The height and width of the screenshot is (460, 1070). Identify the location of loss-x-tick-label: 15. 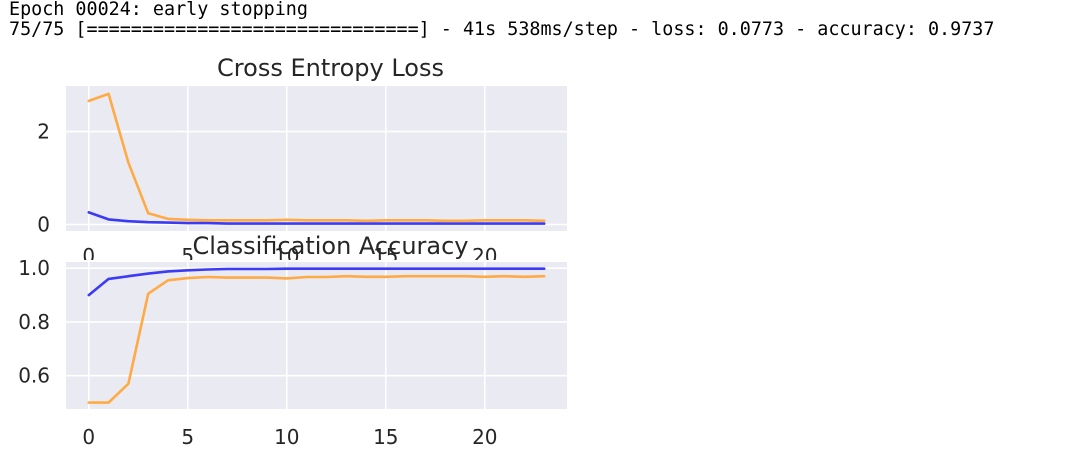
(385, 256).